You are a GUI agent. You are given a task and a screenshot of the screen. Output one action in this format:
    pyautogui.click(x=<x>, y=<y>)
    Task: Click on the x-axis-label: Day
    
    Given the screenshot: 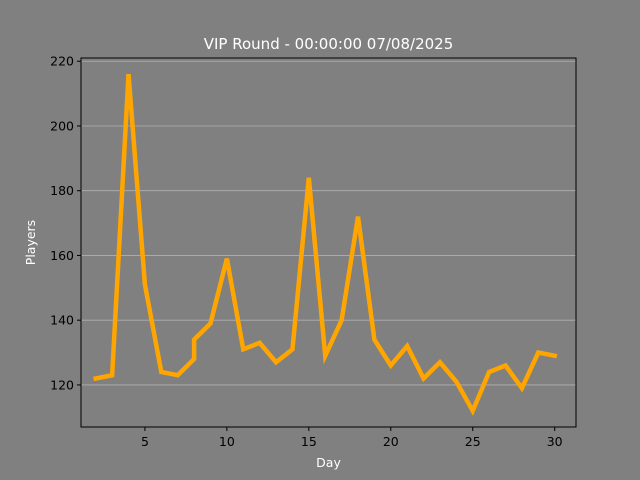 What is the action you would take?
    pyautogui.click(x=328, y=462)
    